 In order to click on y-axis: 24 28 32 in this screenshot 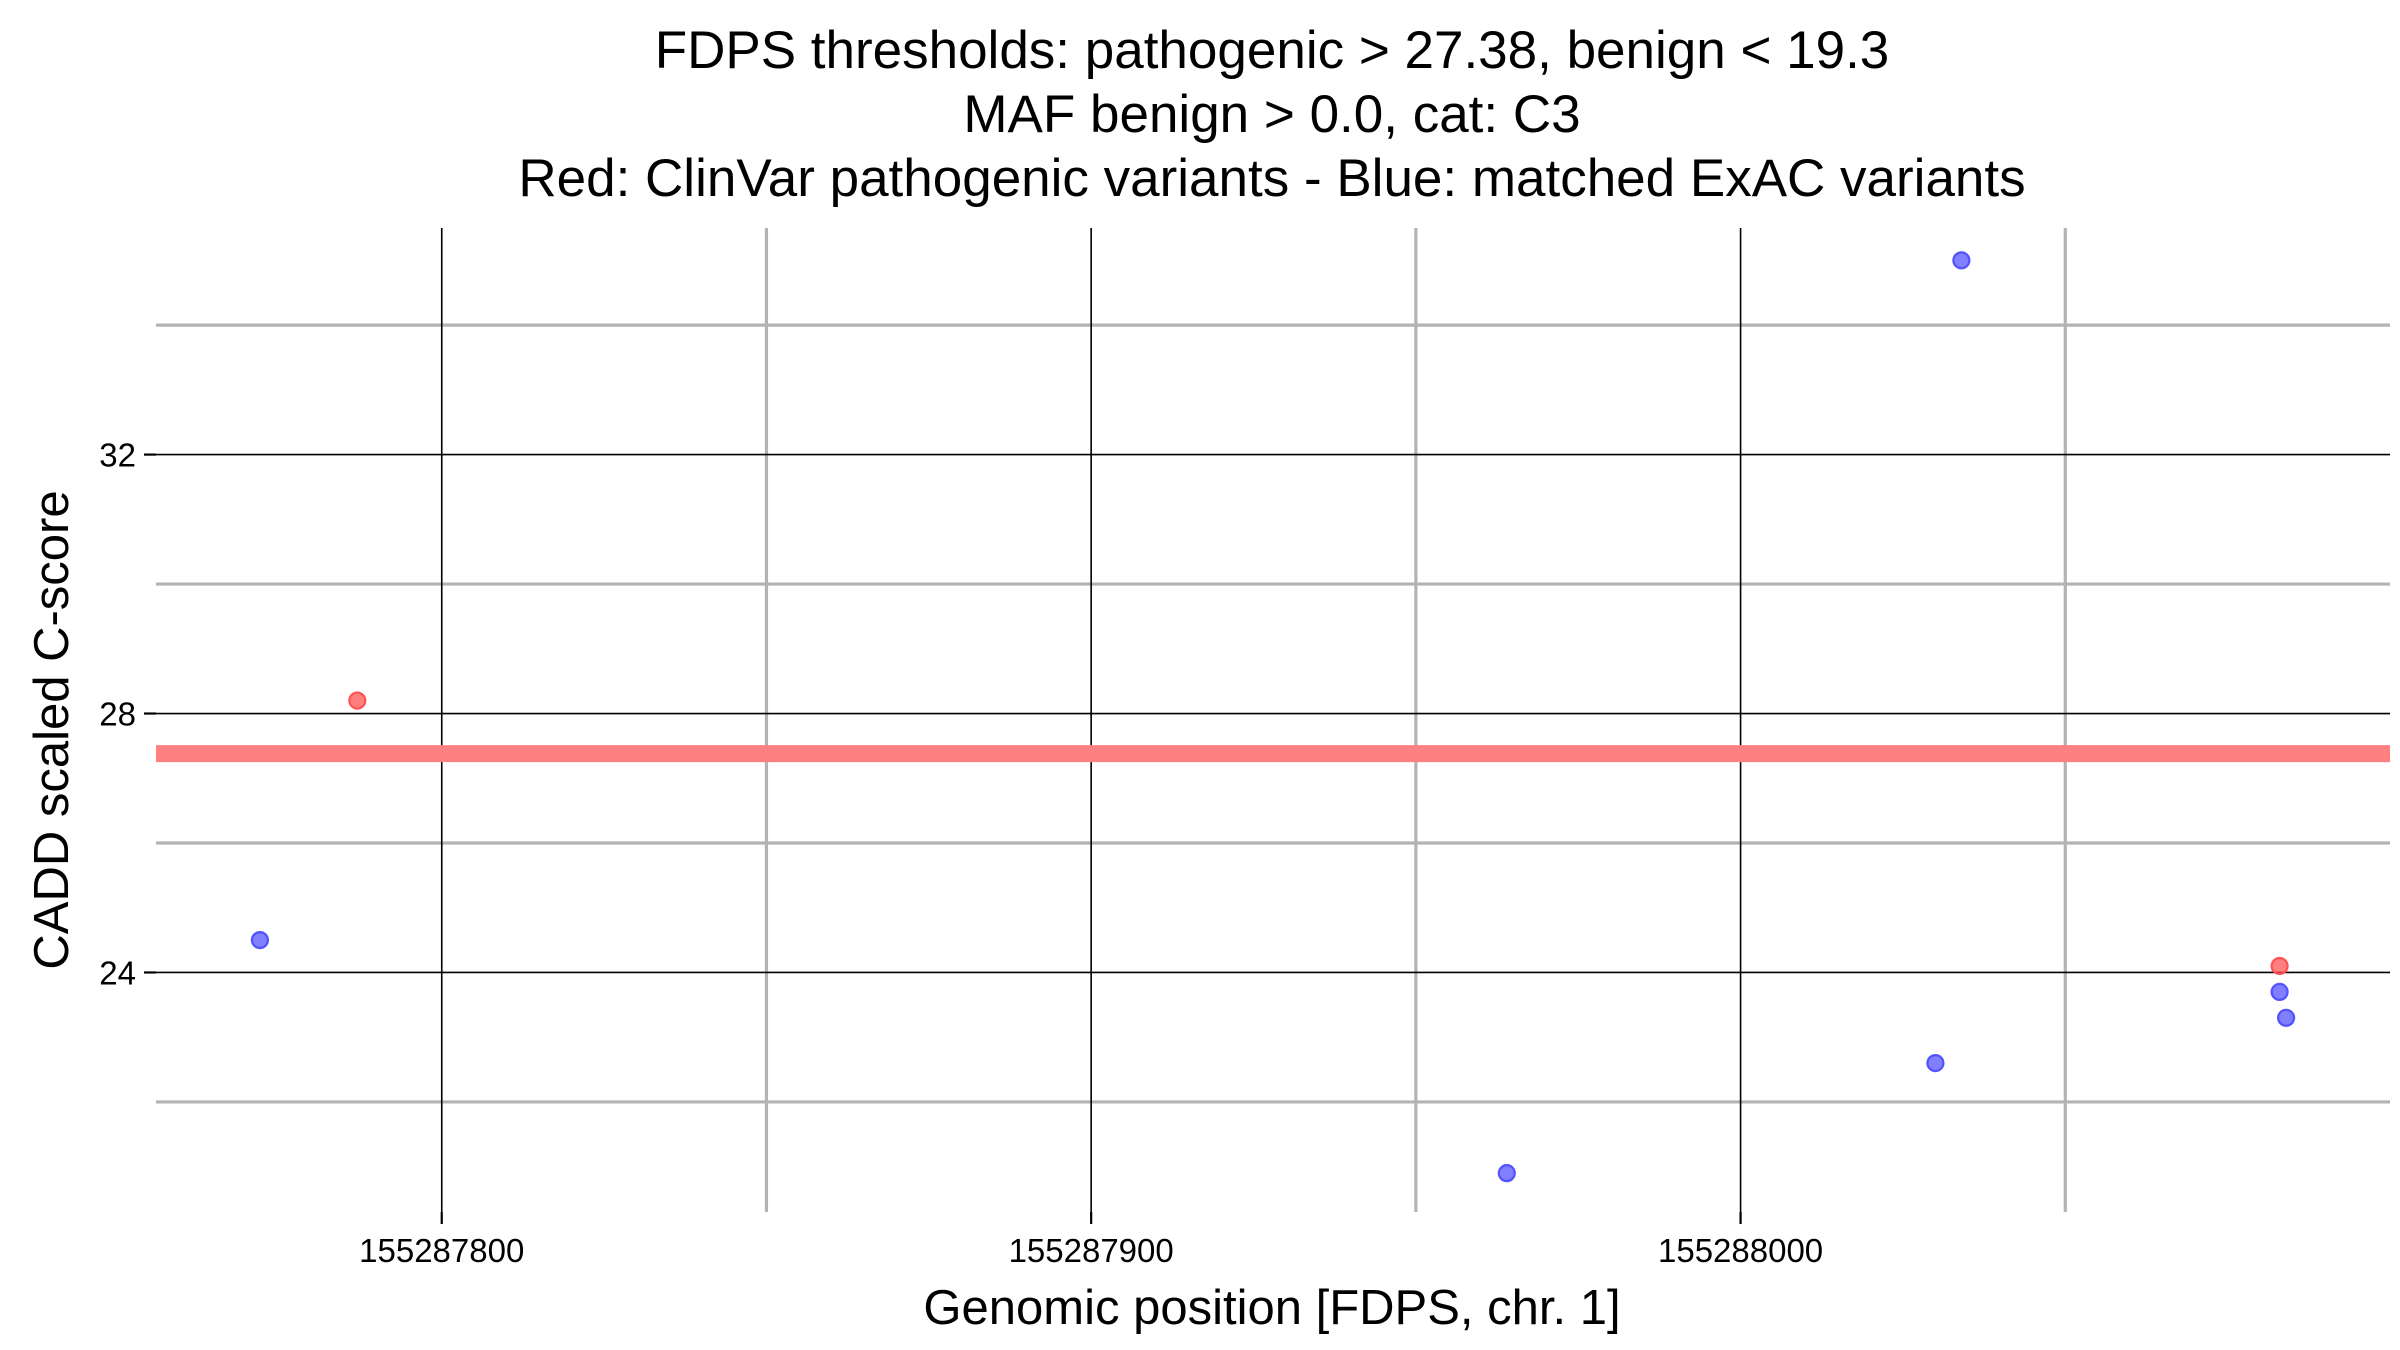, I will do `click(127, 714)`.